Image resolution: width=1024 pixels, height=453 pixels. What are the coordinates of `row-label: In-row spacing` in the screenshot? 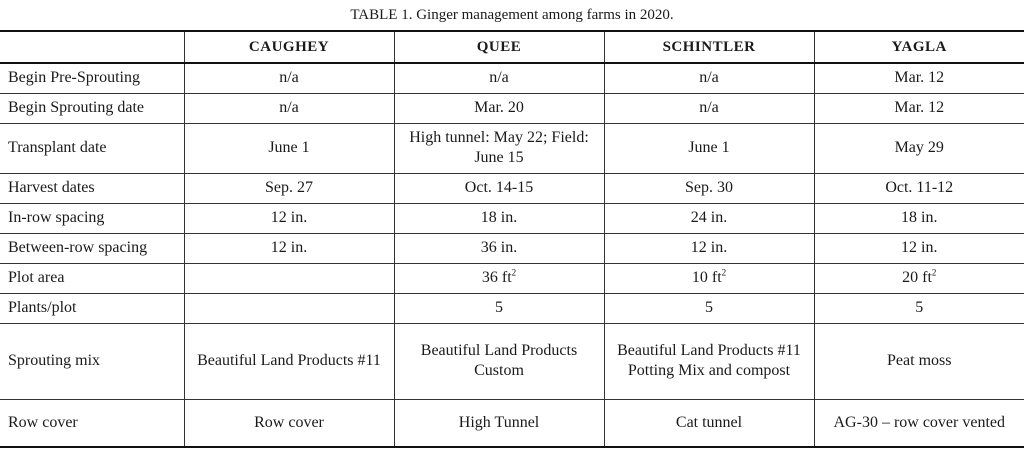 It's located at (92, 218).